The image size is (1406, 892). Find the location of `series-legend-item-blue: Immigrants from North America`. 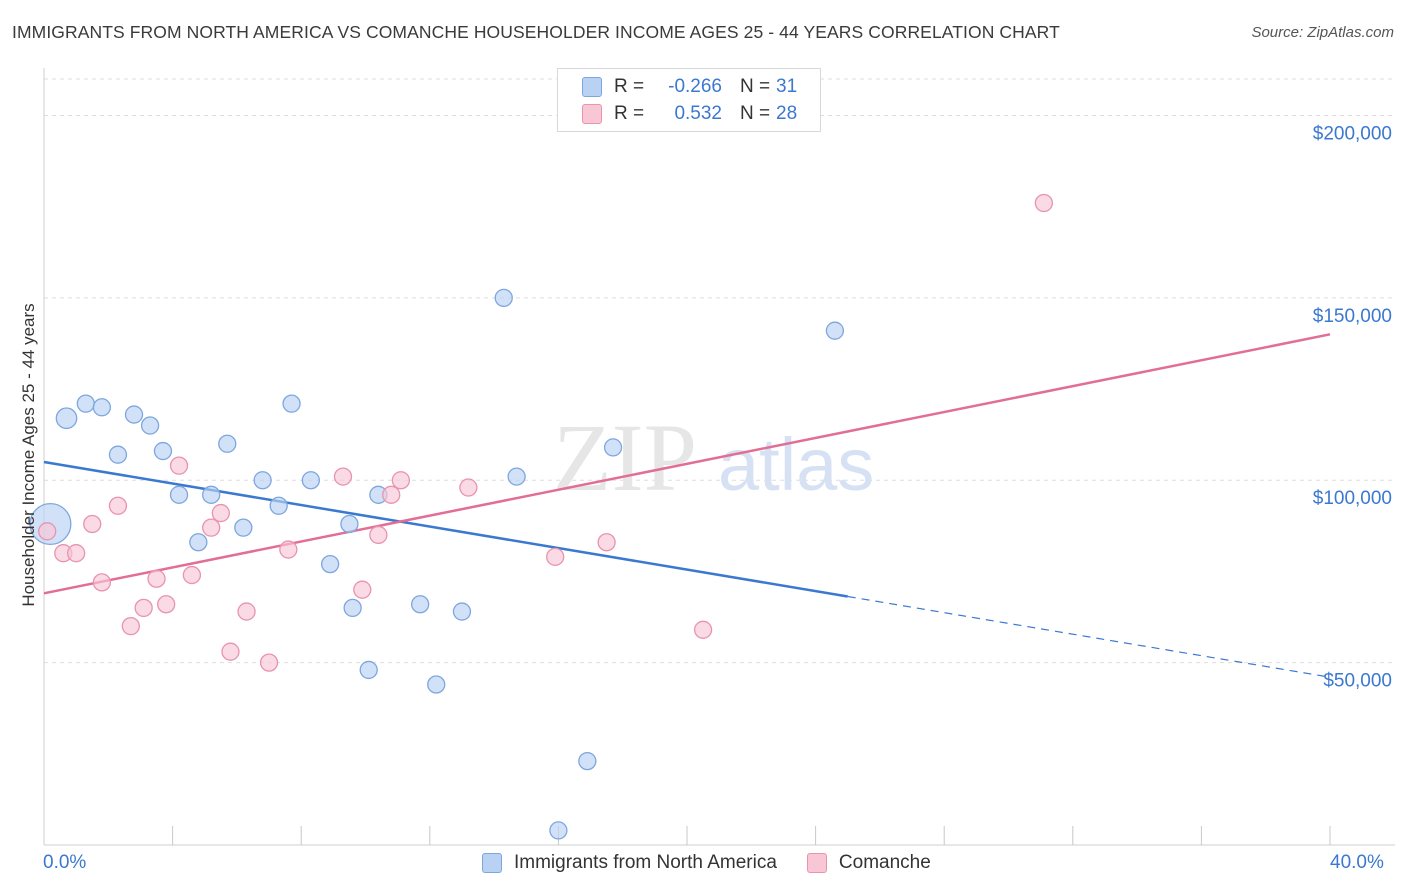

series-legend-item-blue: Immigrants from North America is located at coordinates (629, 863).